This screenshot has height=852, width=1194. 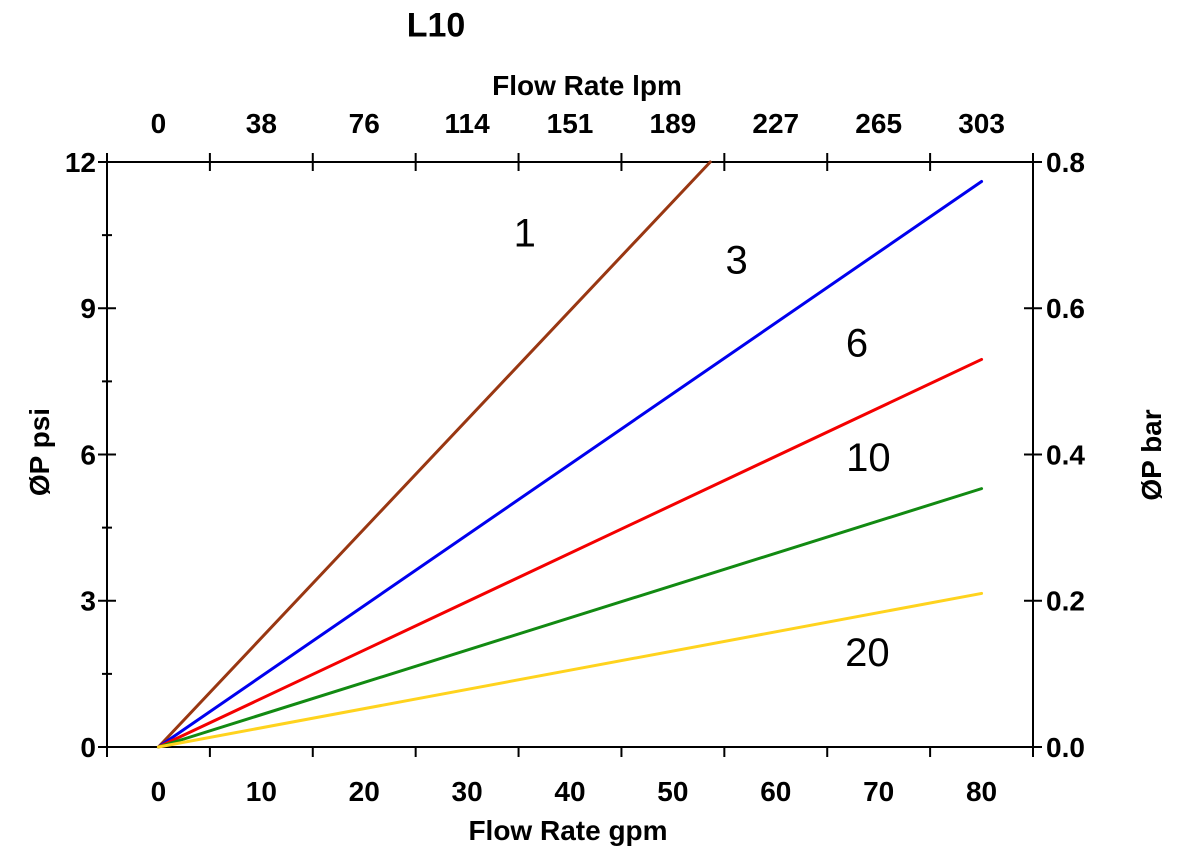 What do you see at coordinates (364, 791) in the screenshot?
I see `bottom-tick-label: 20` at bounding box center [364, 791].